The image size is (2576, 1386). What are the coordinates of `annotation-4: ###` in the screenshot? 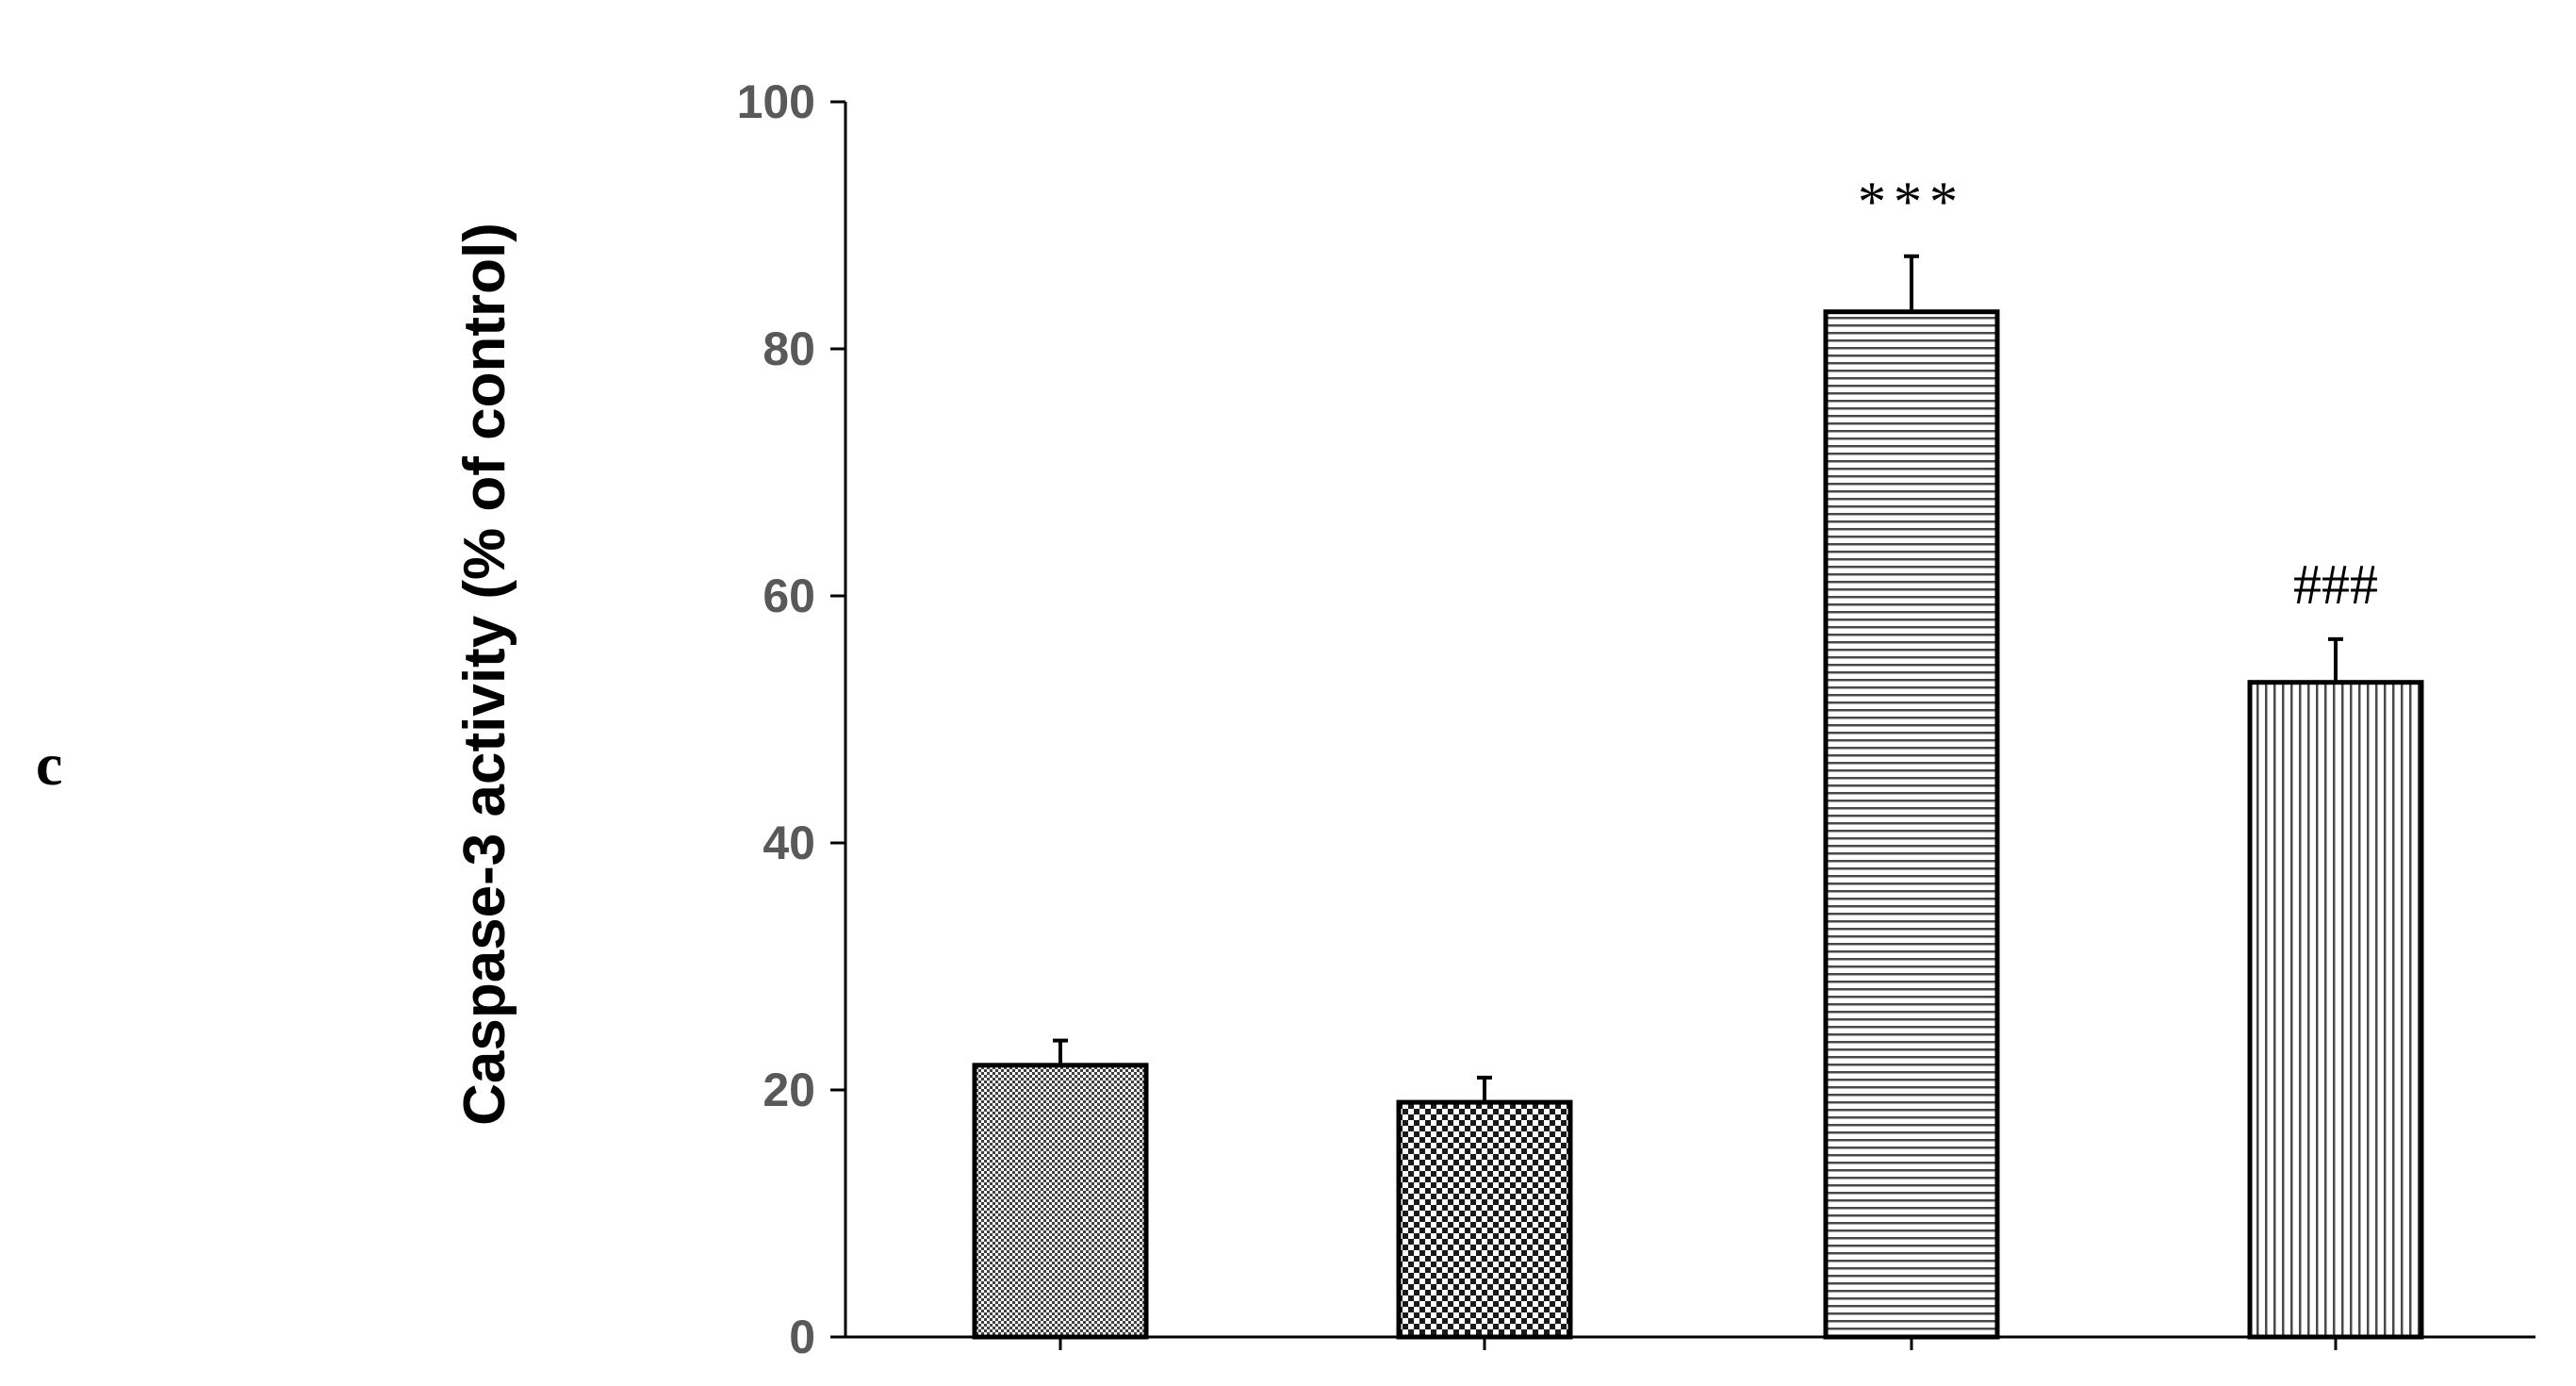 It's located at (2335, 584).